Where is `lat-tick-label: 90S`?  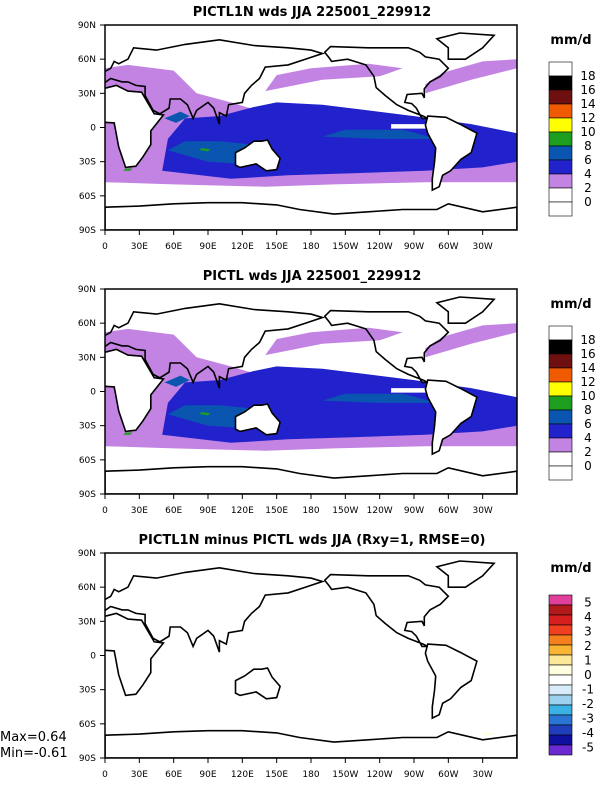 lat-tick-label: 90S is located at coordinates (87, 759).